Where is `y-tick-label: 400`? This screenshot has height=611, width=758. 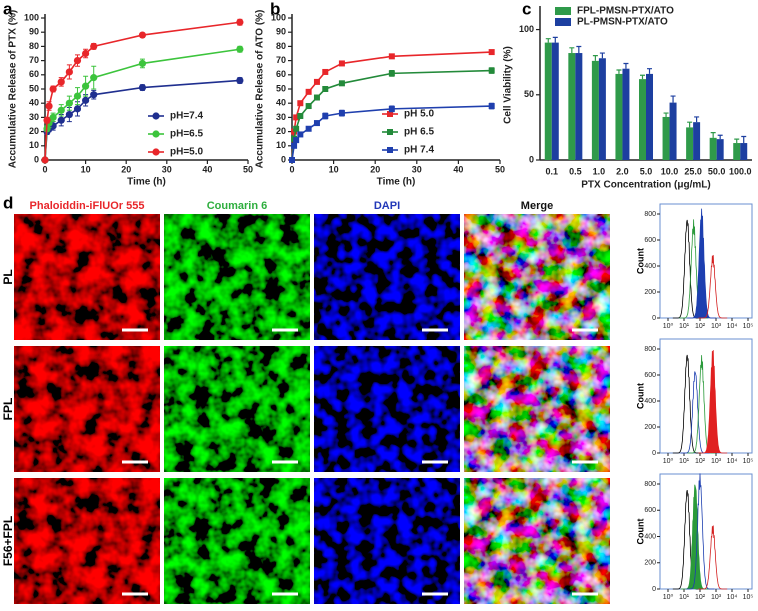
y-tick-label: 400 is located at coordinates (650, 266).